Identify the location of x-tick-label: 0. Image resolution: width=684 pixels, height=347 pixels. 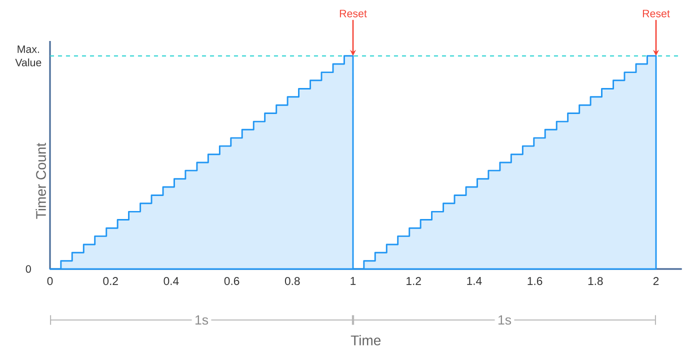
(50, 281).